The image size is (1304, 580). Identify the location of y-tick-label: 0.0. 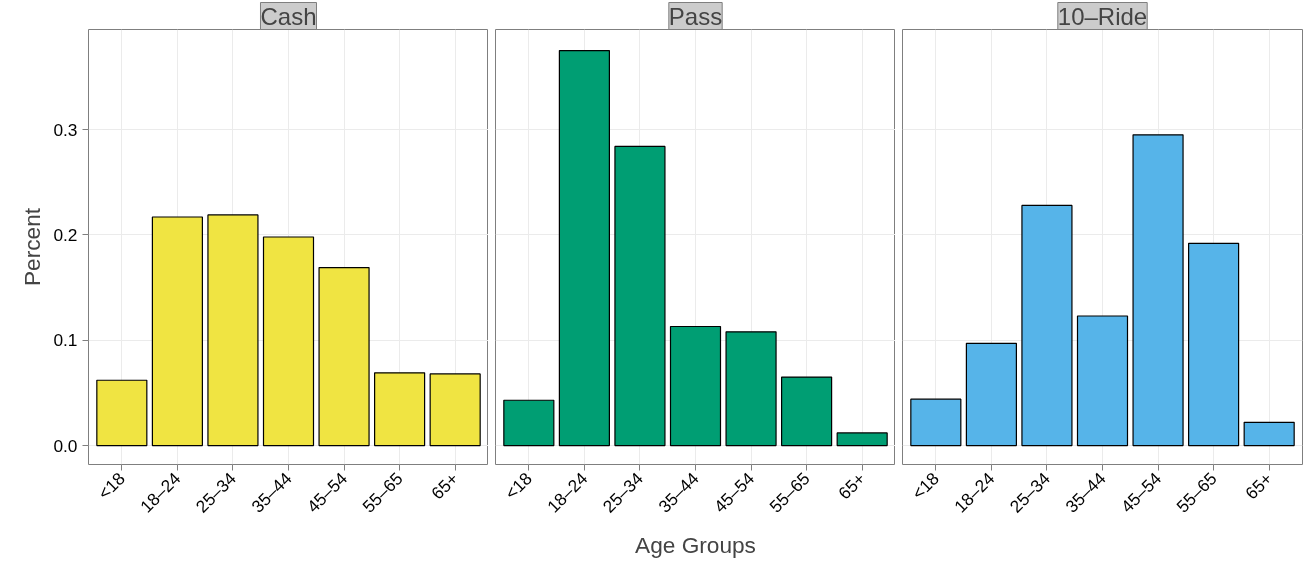
(65, 445).